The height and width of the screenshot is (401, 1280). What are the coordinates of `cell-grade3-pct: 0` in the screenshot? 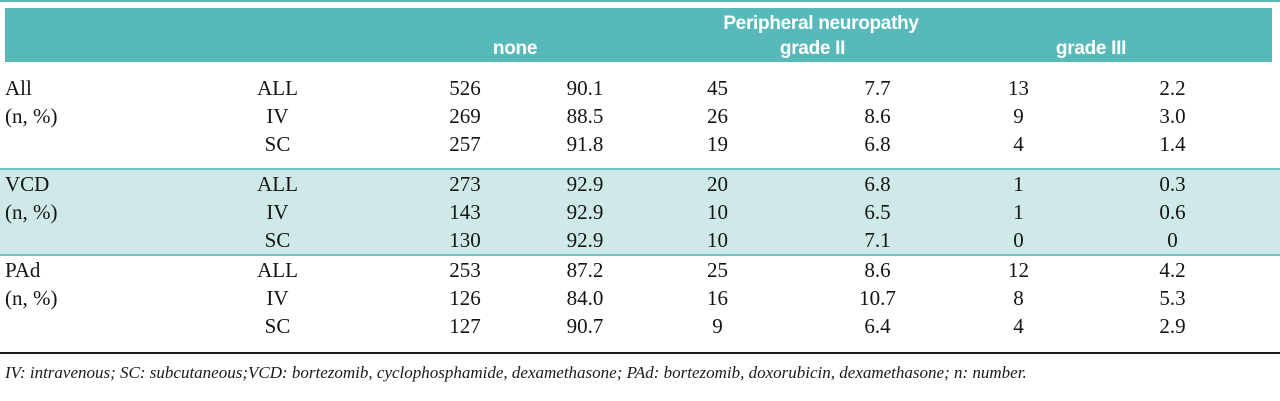 It's located at (1172, 240).